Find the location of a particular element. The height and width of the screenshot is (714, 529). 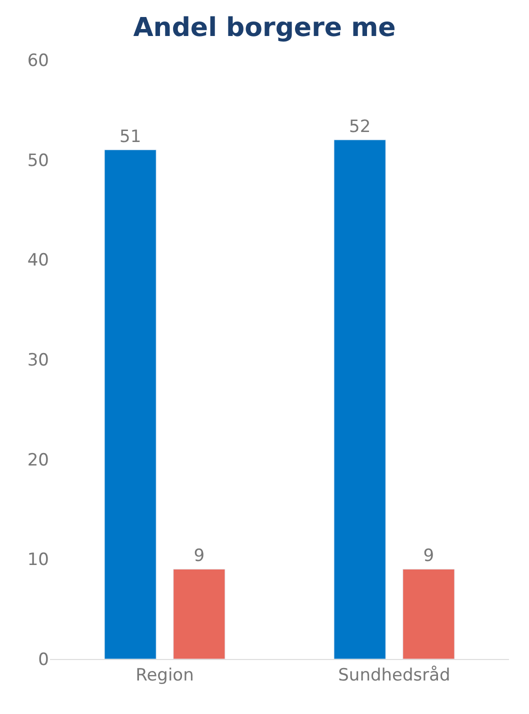

y-tick-label: 50 is located at coordinates (38, 160).